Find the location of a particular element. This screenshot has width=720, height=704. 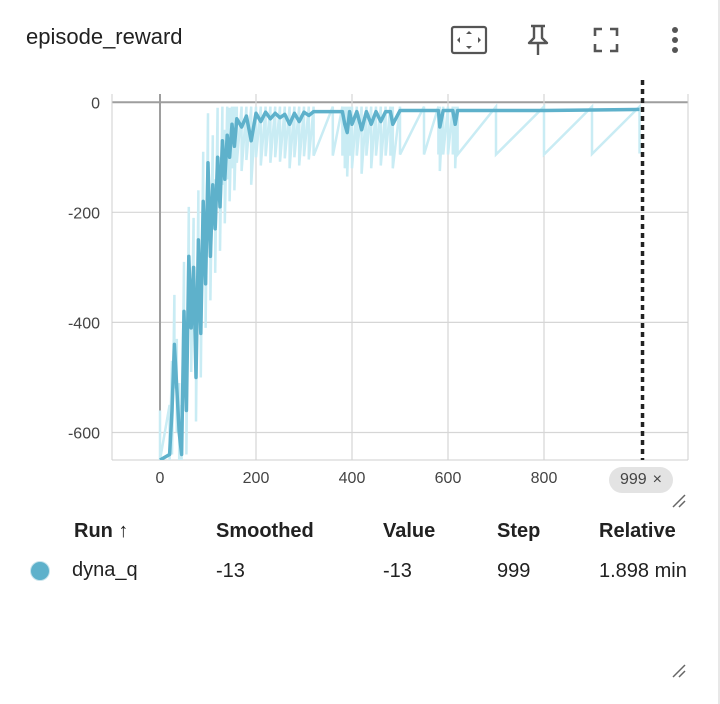

y-tick-label: -200 is located at coordinates (84, 213).